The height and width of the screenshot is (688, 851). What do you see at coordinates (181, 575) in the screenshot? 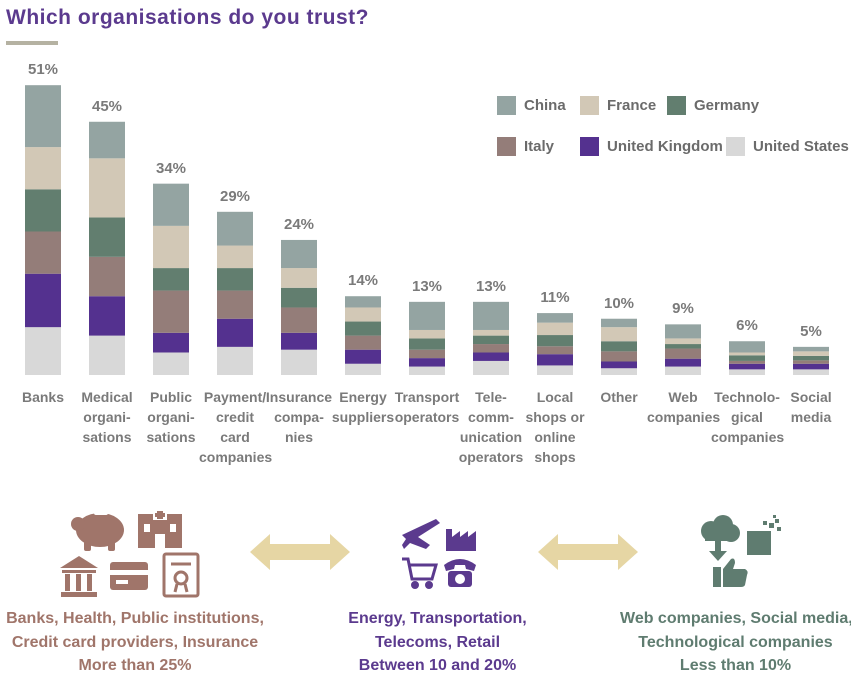
I see `certificate-icon` at bounding box center [181, 575].